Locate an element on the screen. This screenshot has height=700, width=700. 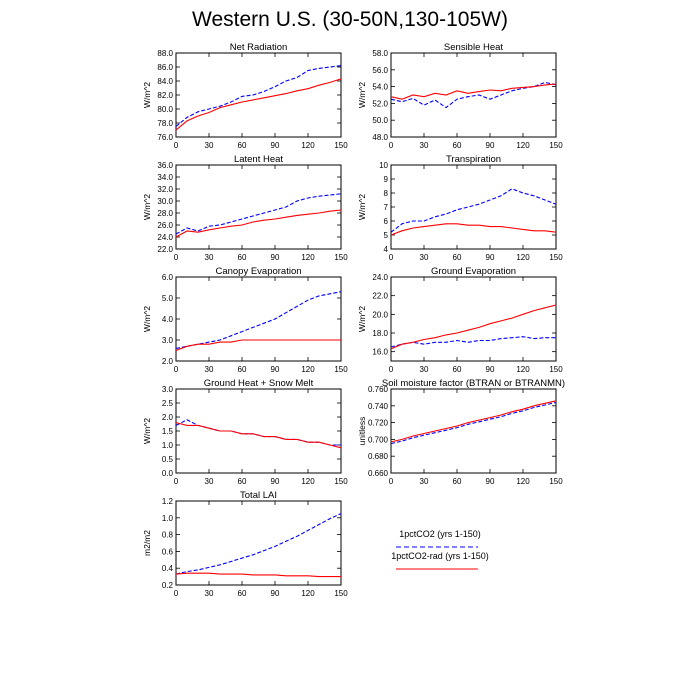
y-tick-label: 28.0 is located at coordinates (165, 213).